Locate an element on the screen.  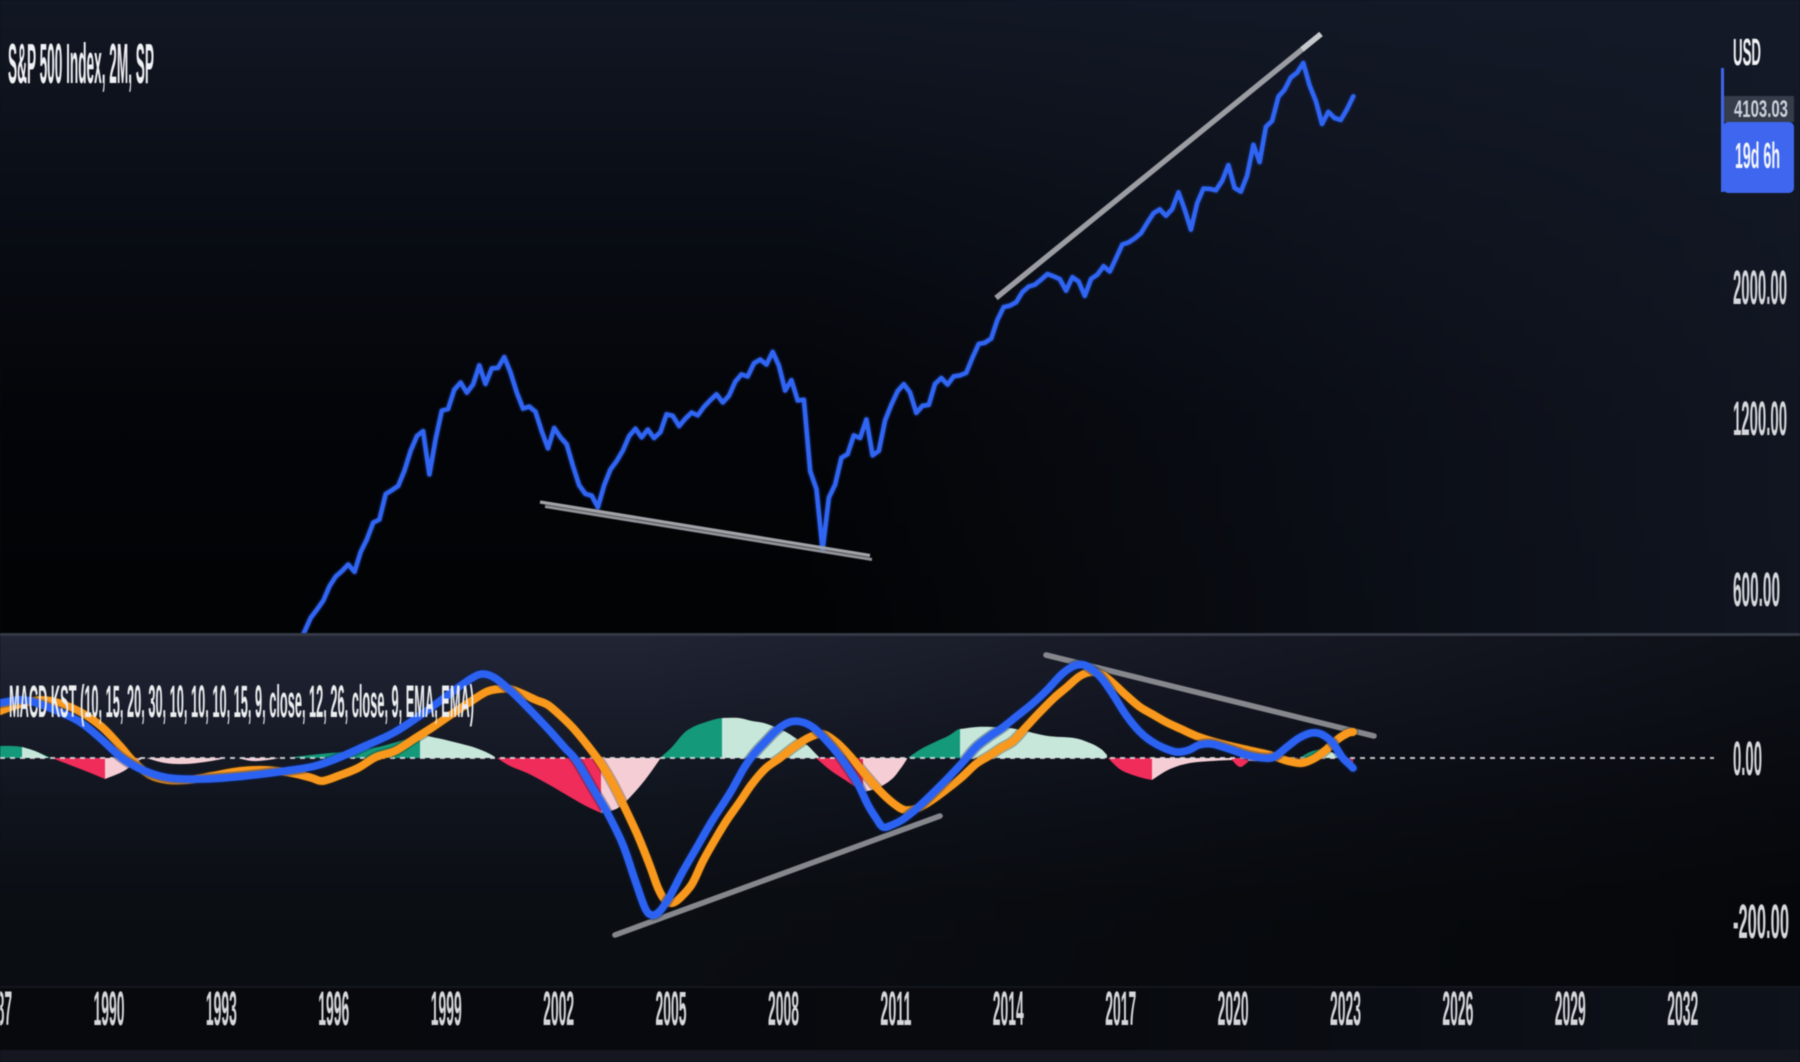
svg-text: 2017 is located at coordinates (1120, 1009).